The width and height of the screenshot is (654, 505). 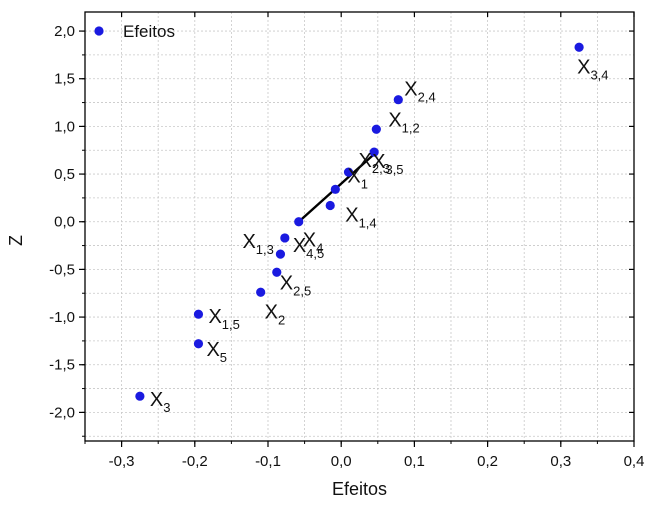 What do you see at coordinates (295, 285) in the screenshot?
I see `point-label: X2,5` at bounding box center [295, 285].